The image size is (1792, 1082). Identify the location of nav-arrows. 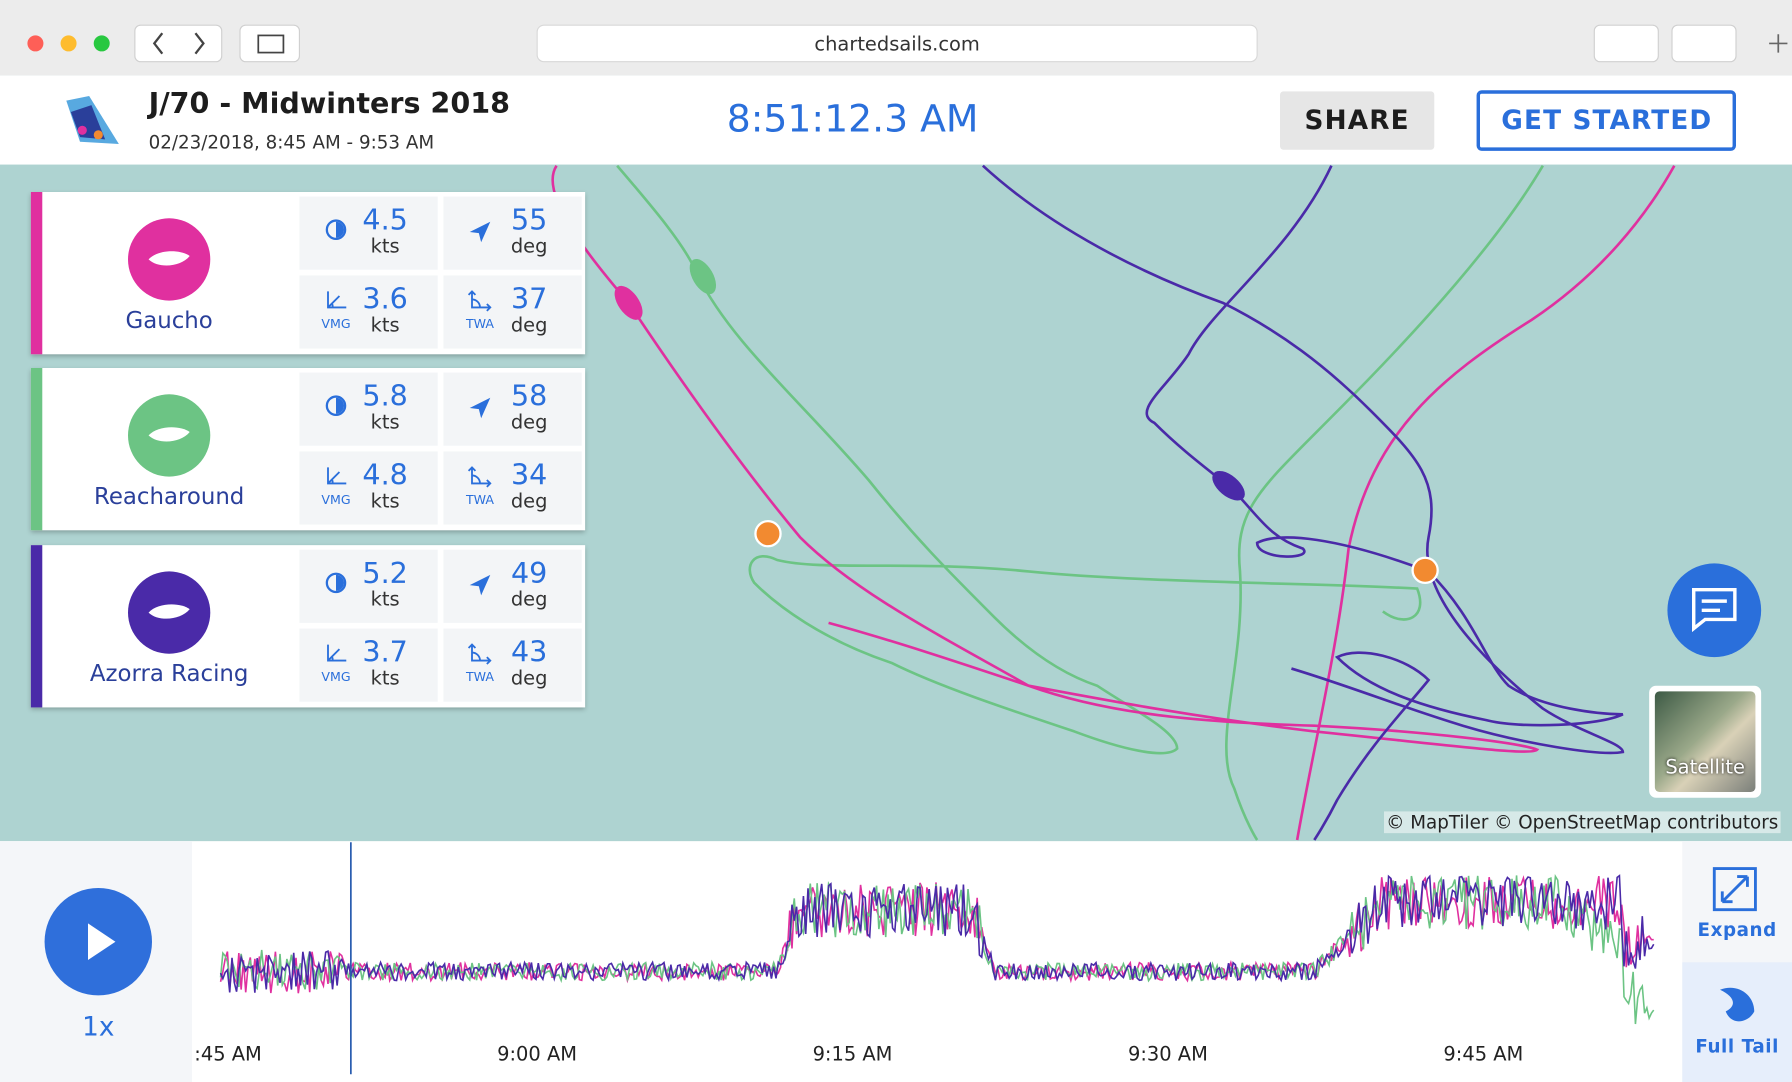
(178, 43).